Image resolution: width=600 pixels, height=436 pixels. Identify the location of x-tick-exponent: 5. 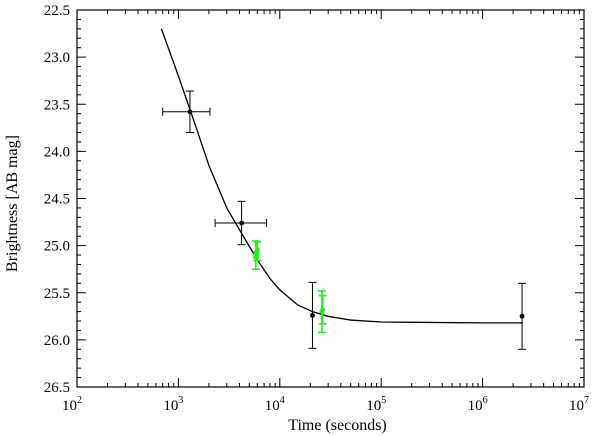
(383, 400).